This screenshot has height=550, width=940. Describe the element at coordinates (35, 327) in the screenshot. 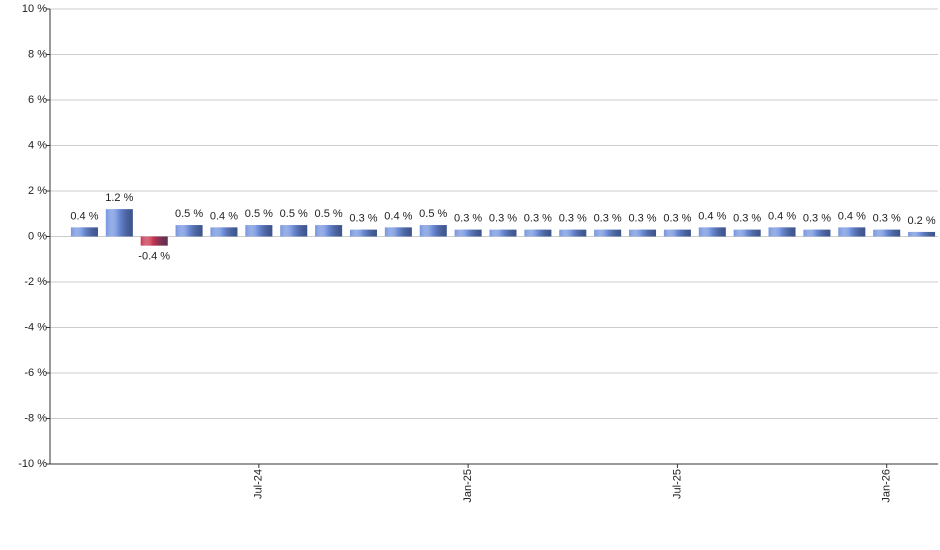

I see `y-tick-label: -4 %` at that location.